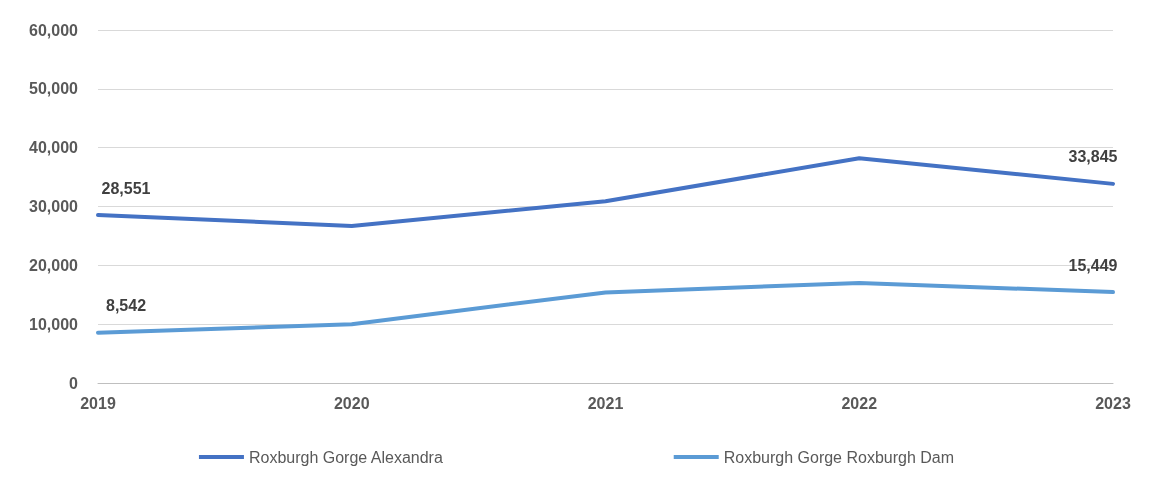 The image size is (1153, 486). What do you see at coordinates (54, 324) in the screenshot?
I see `y-tick-label: 10,000` at bounding box center [54, 324].